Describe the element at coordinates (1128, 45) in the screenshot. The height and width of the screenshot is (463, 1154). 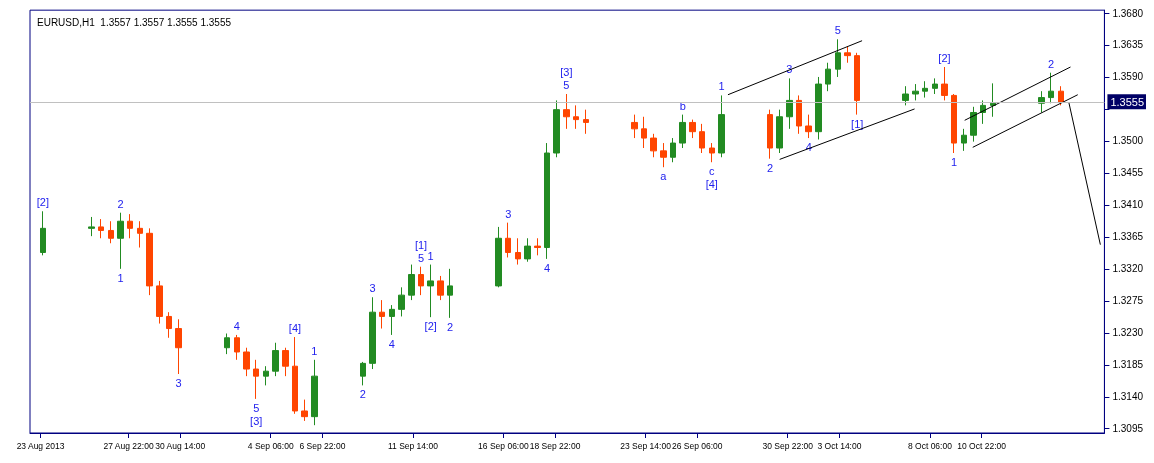
I see `y-tick-label: 1.3635` at that location.